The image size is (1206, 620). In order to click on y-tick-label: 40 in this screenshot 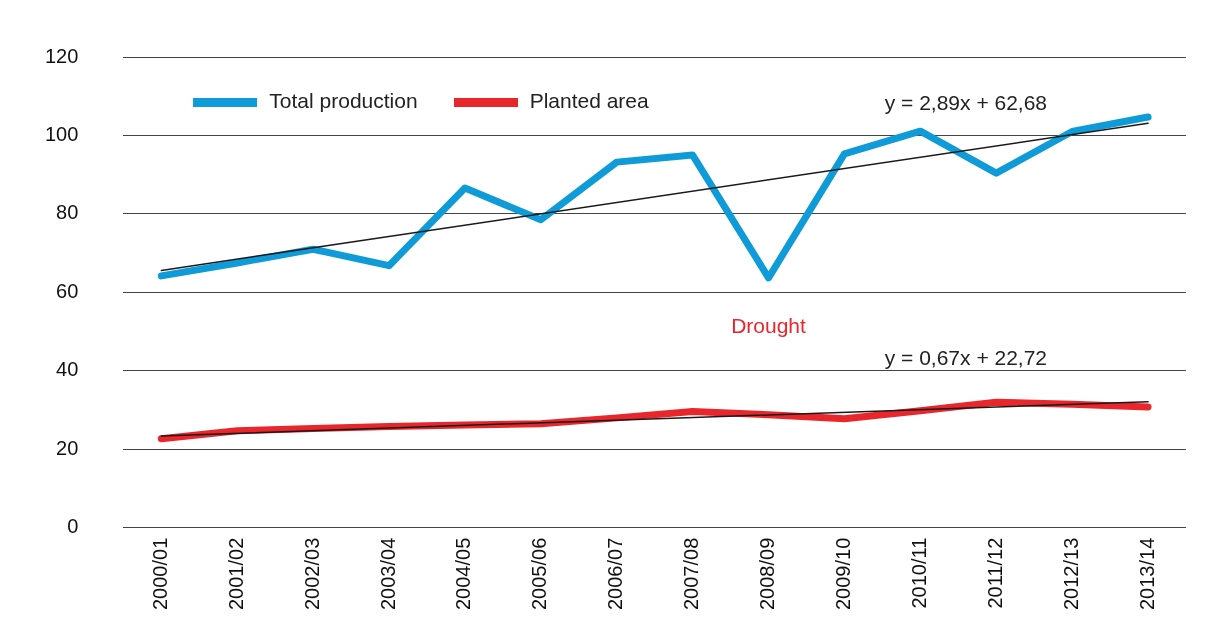, I will do `click(67, 369)`.